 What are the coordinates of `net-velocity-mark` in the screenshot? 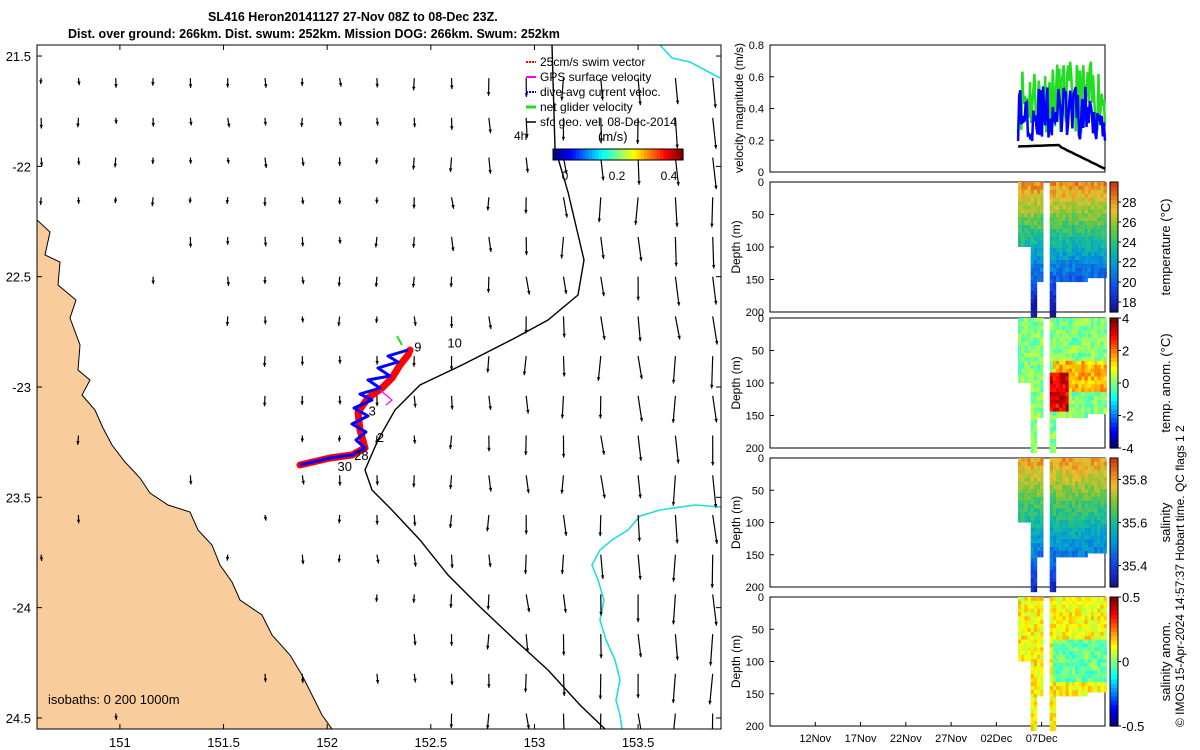 It's located at (399, 340).